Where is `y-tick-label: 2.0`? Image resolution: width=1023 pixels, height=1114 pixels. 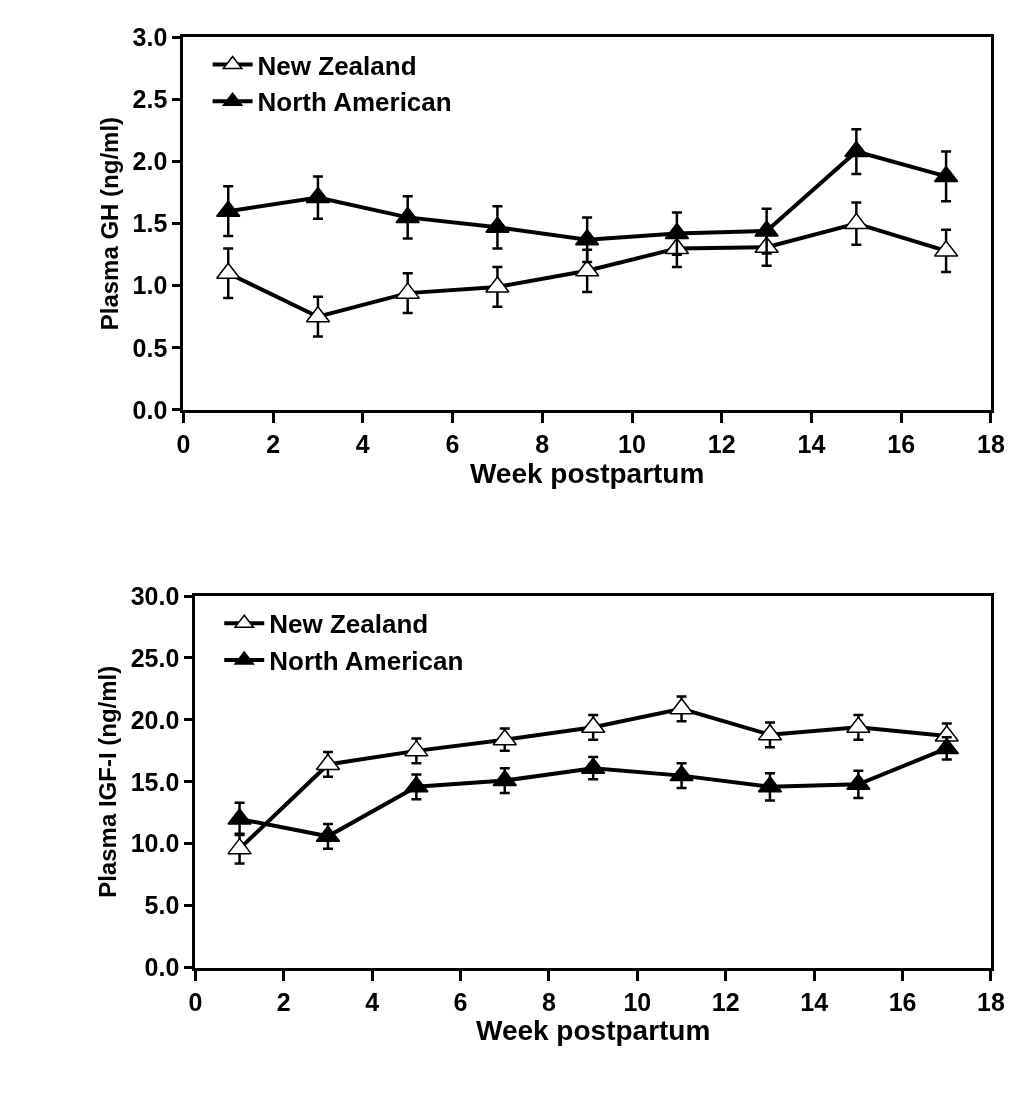 y-tick-label: 2.0 is located at coordinates (150, 161).